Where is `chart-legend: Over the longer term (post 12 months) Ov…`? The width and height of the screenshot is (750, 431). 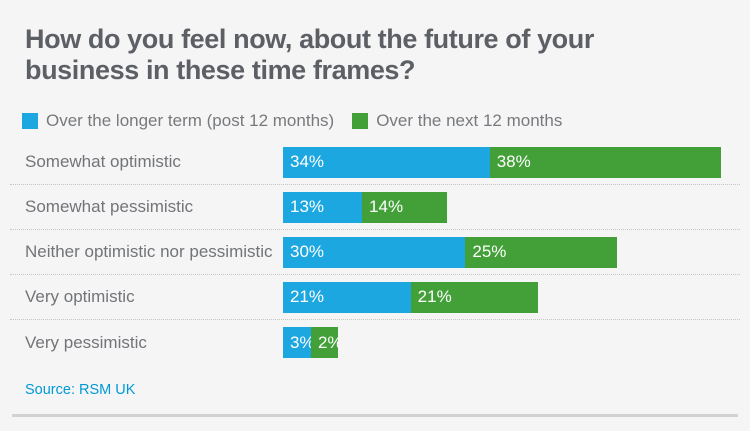 chart-legend: Over the longer term (post 12 months) Ov… is located at coordinates (292, 121).